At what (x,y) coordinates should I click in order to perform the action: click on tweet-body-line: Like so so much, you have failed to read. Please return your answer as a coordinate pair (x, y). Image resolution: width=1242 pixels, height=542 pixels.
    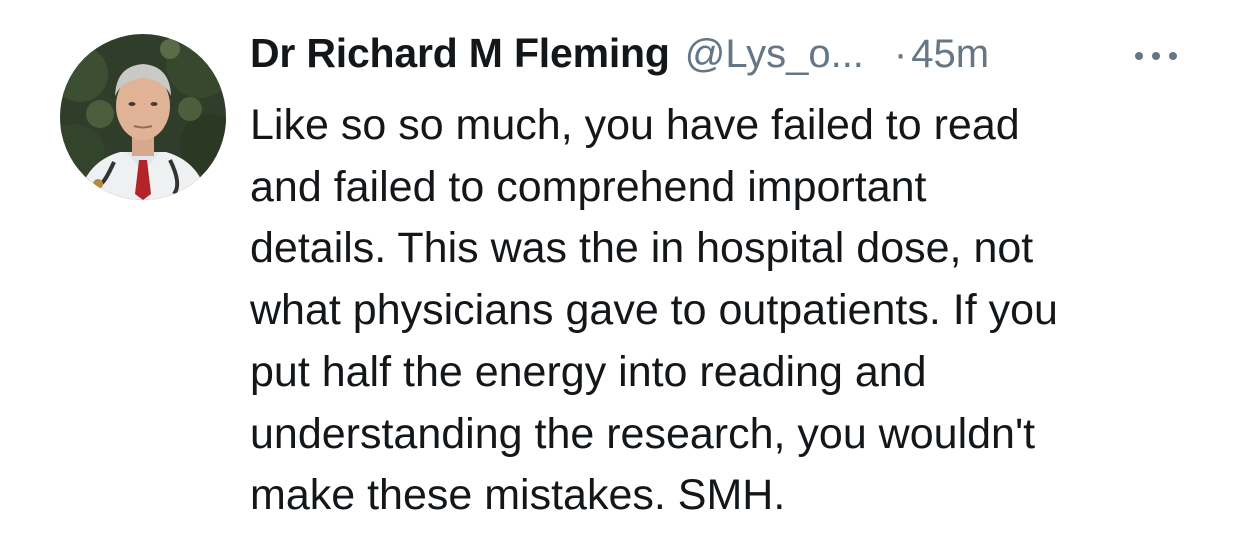
    Looking at the image, I should click on (635, 125).